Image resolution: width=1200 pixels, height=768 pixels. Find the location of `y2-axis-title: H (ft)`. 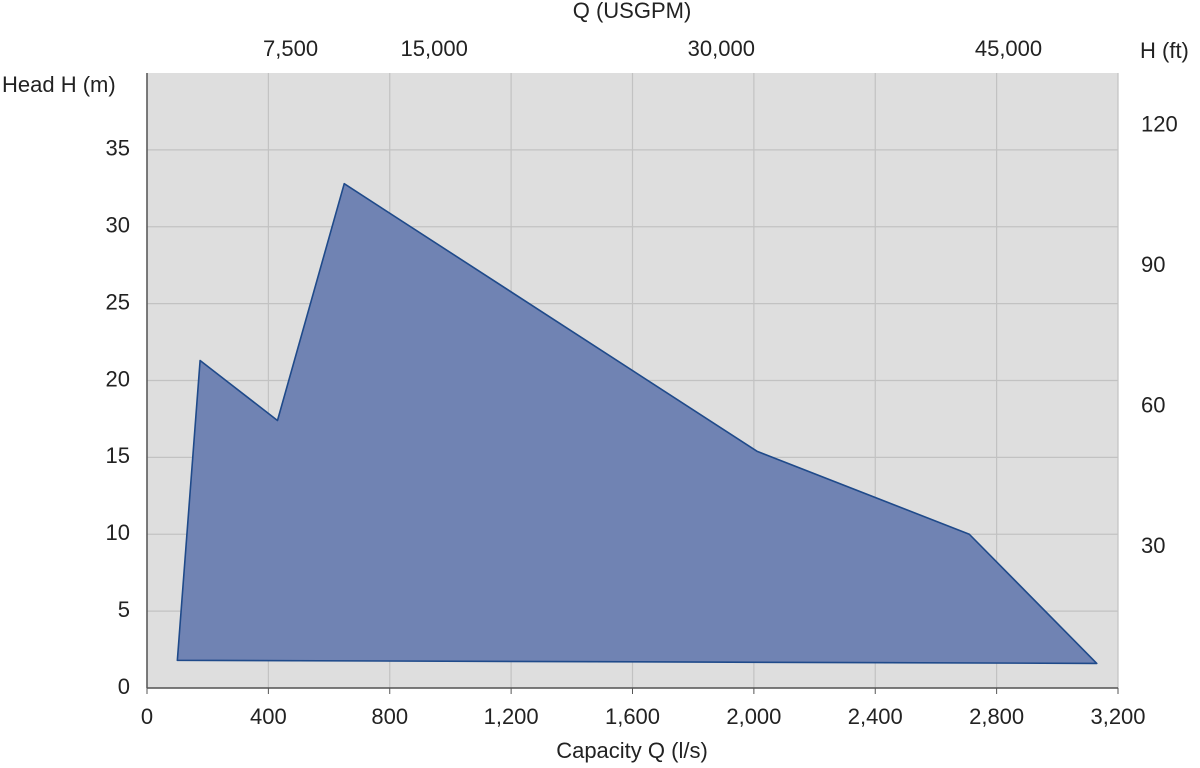

y2-axis-title: H (ft) is located at coordinates (1164, 50).